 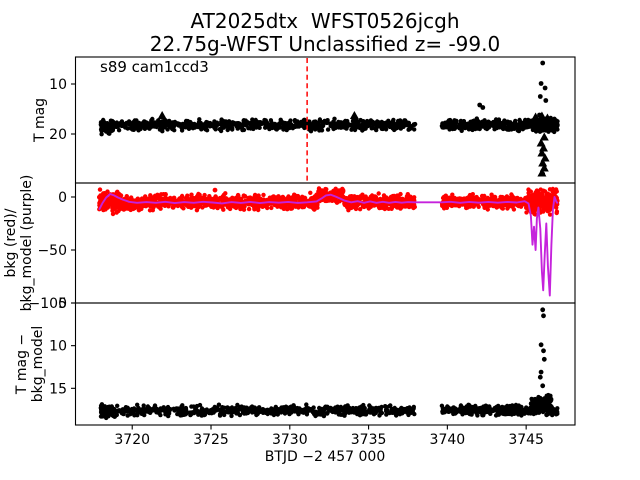 What do you see at coordinates (215, 190) in the screenshot?
I see `bkg-outlier-point` at bounding box center [215, 190].